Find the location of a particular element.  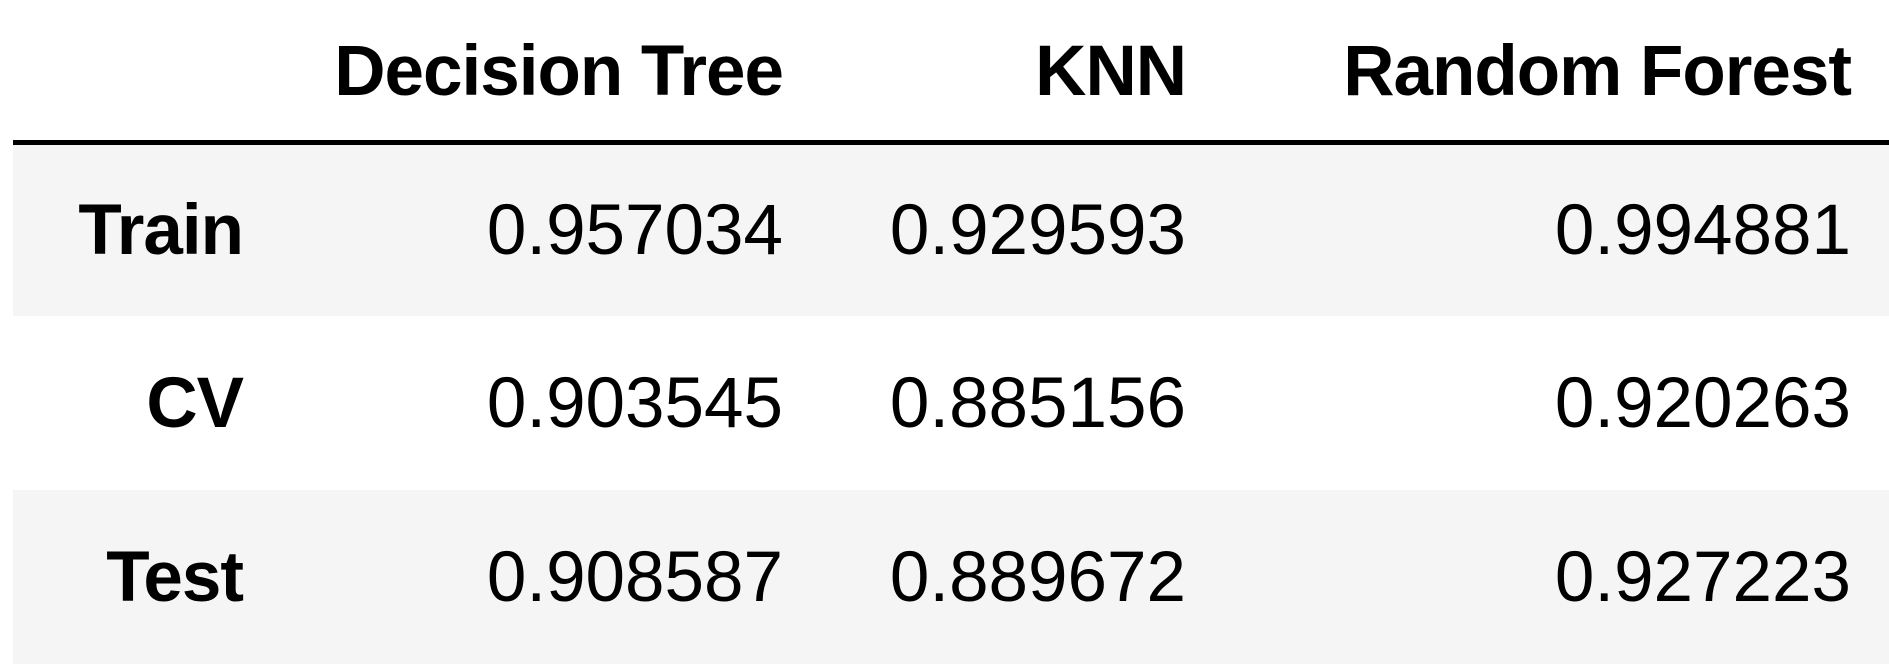

cell-train-knn: 0.929593 is located at coordinates (1028, 229).